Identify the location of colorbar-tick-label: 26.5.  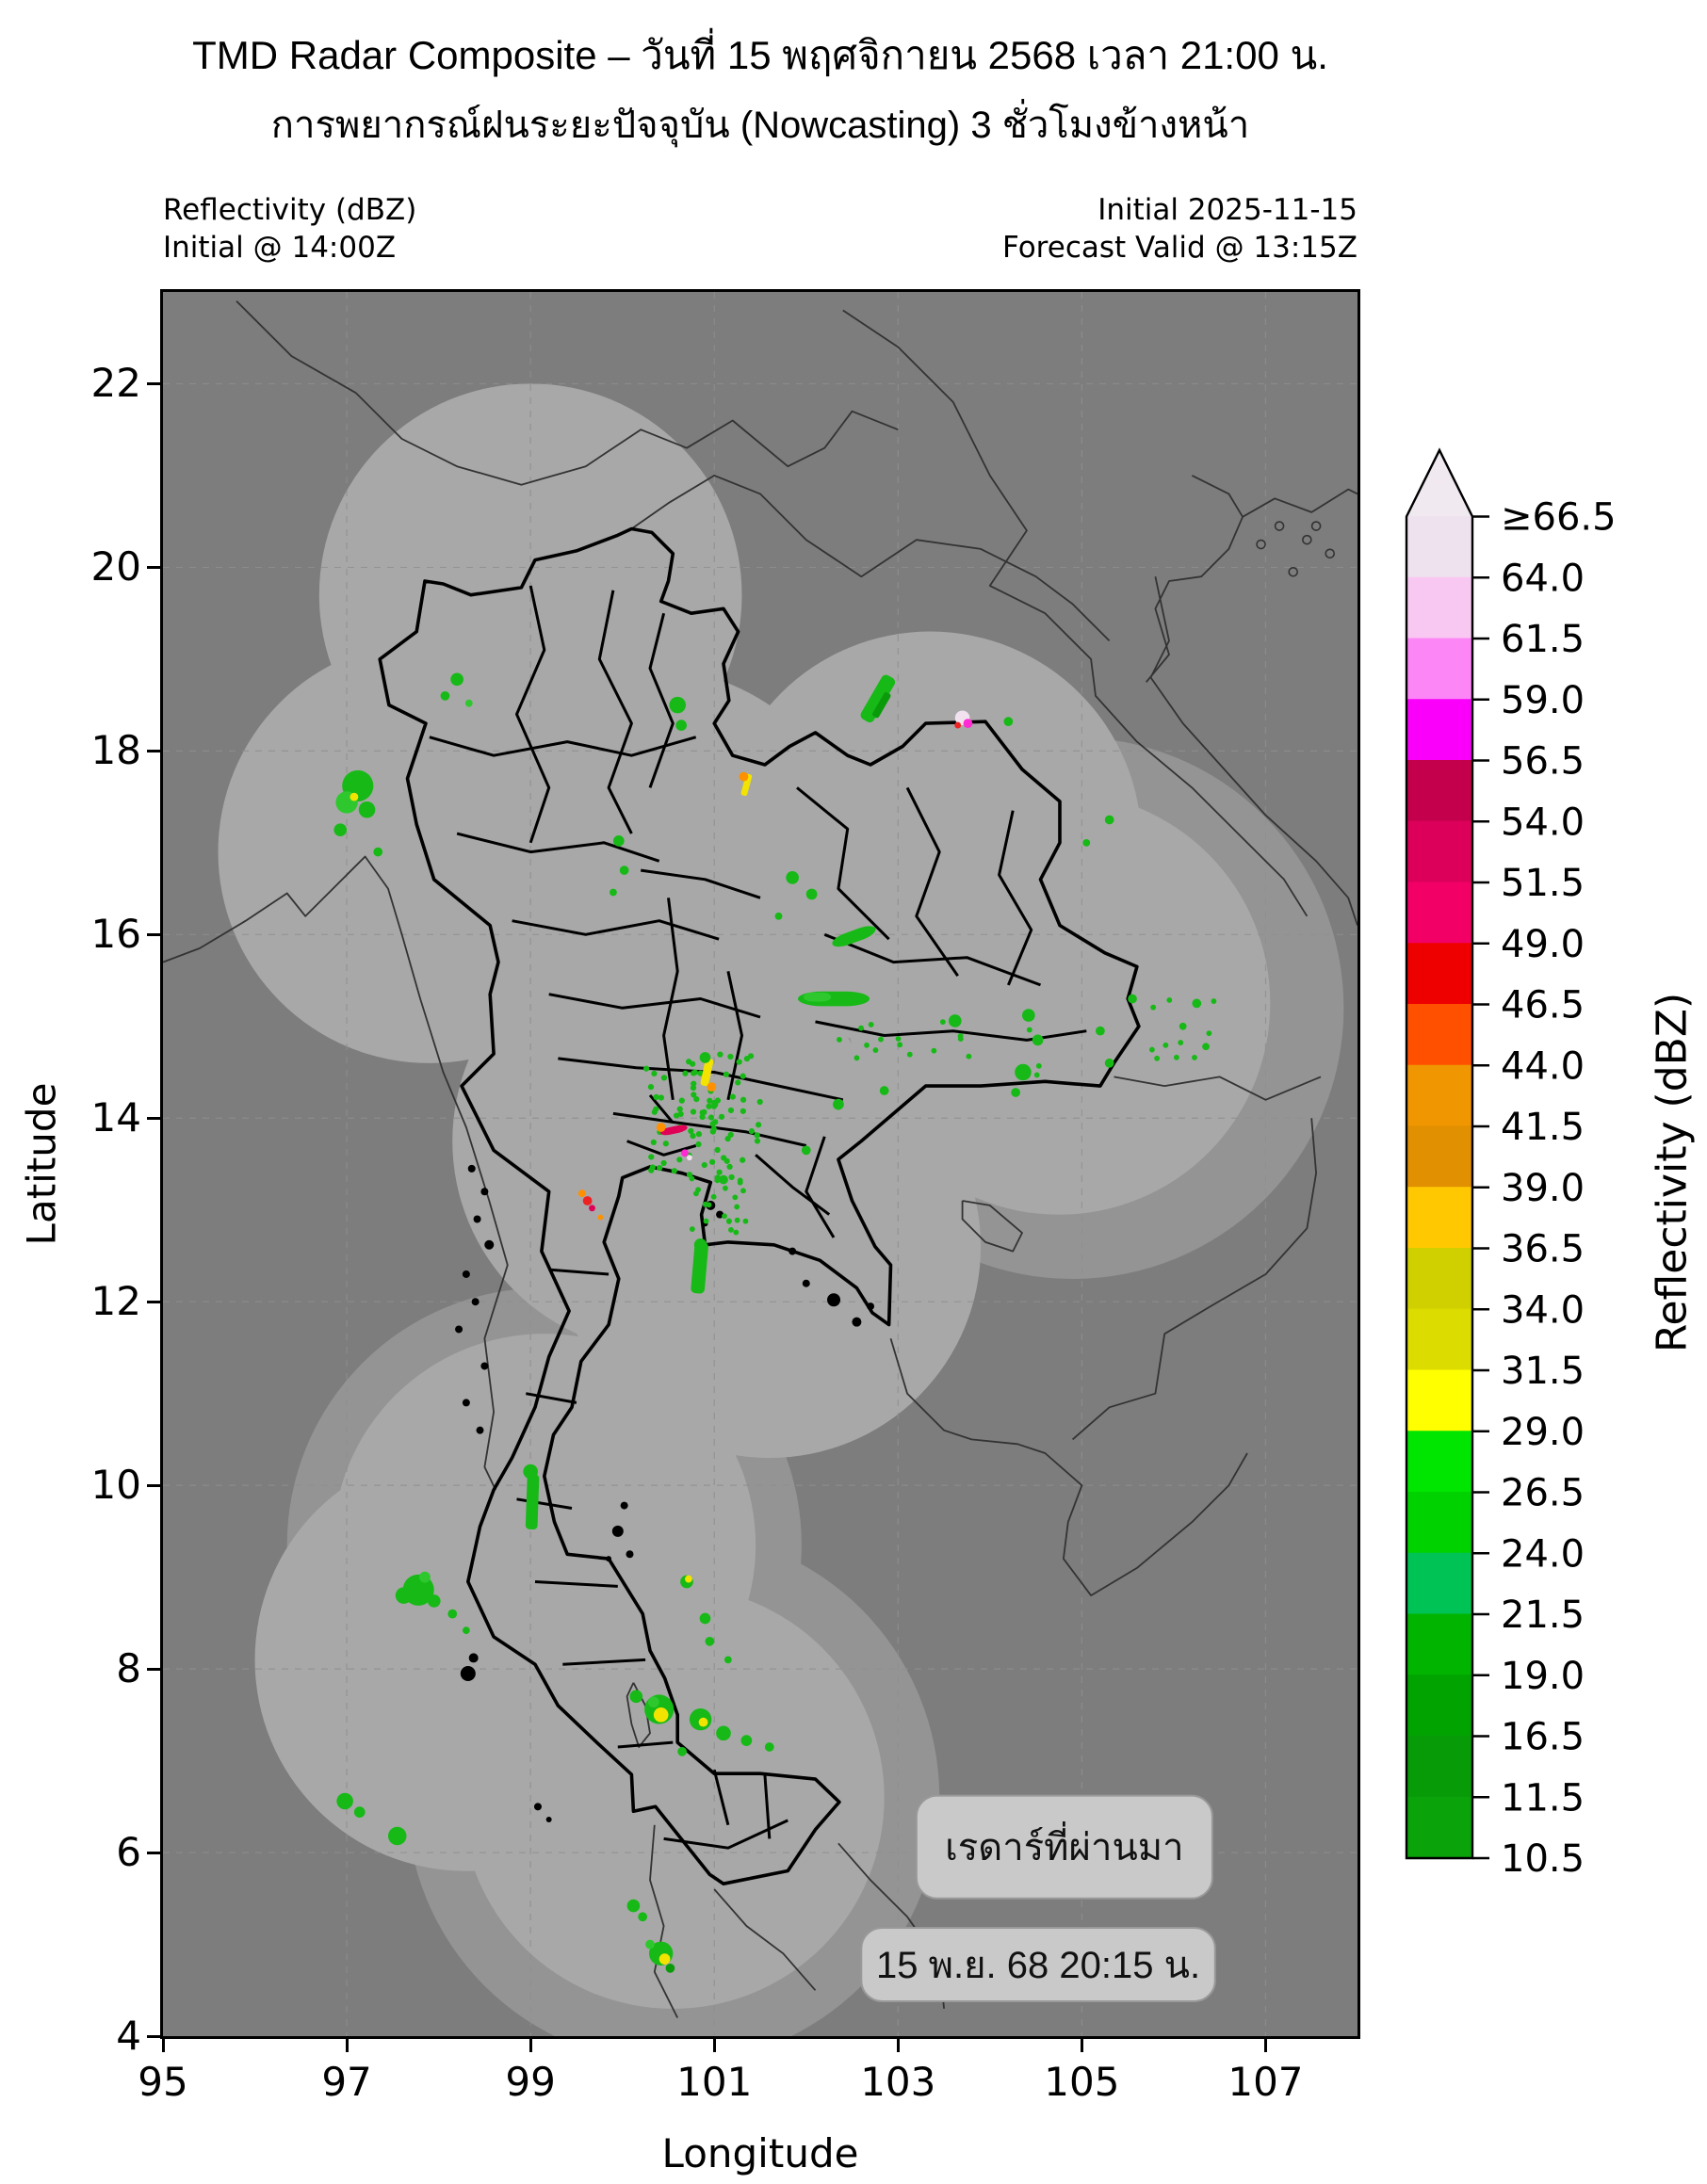
(1543, 1493).